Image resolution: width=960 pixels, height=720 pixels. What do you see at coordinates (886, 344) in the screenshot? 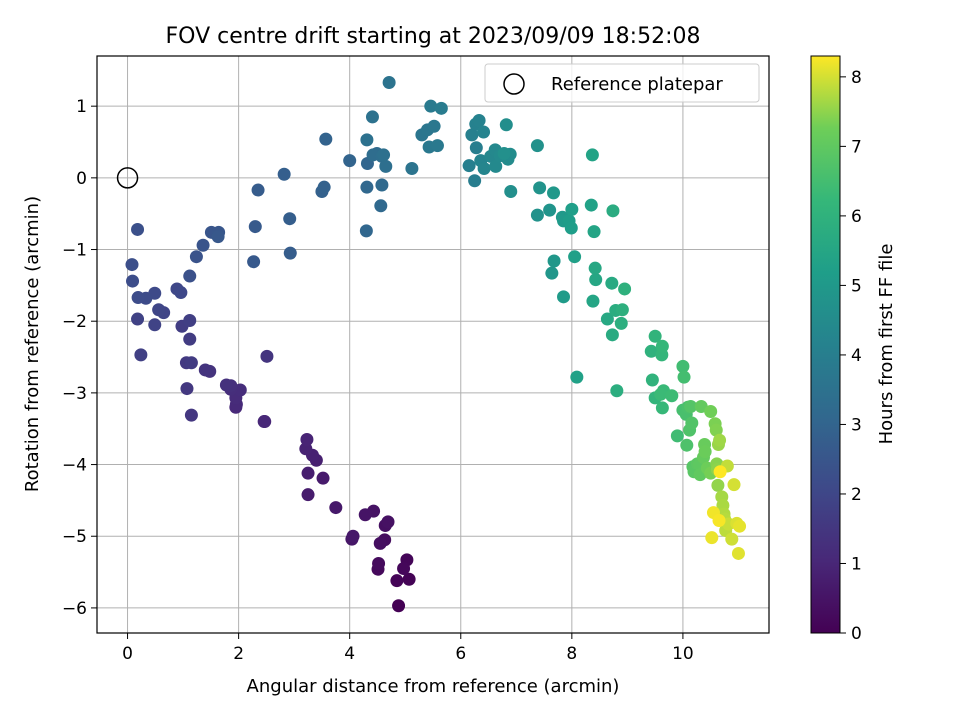
I see `colorbar-label: Hours from first FF file` at bounding box center [886, 344].